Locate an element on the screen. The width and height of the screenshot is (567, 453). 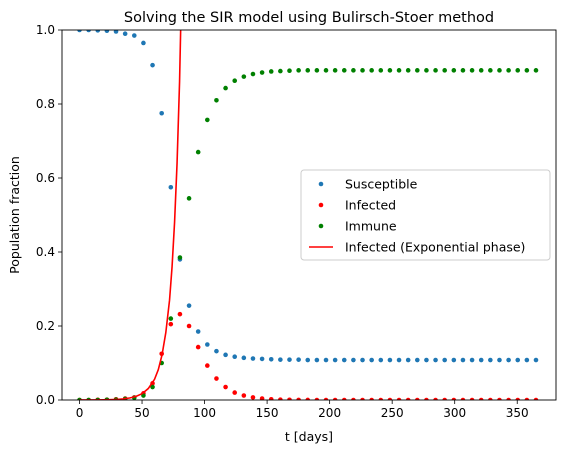
x-tick-label: 300 is located at coordinates (454, 413).